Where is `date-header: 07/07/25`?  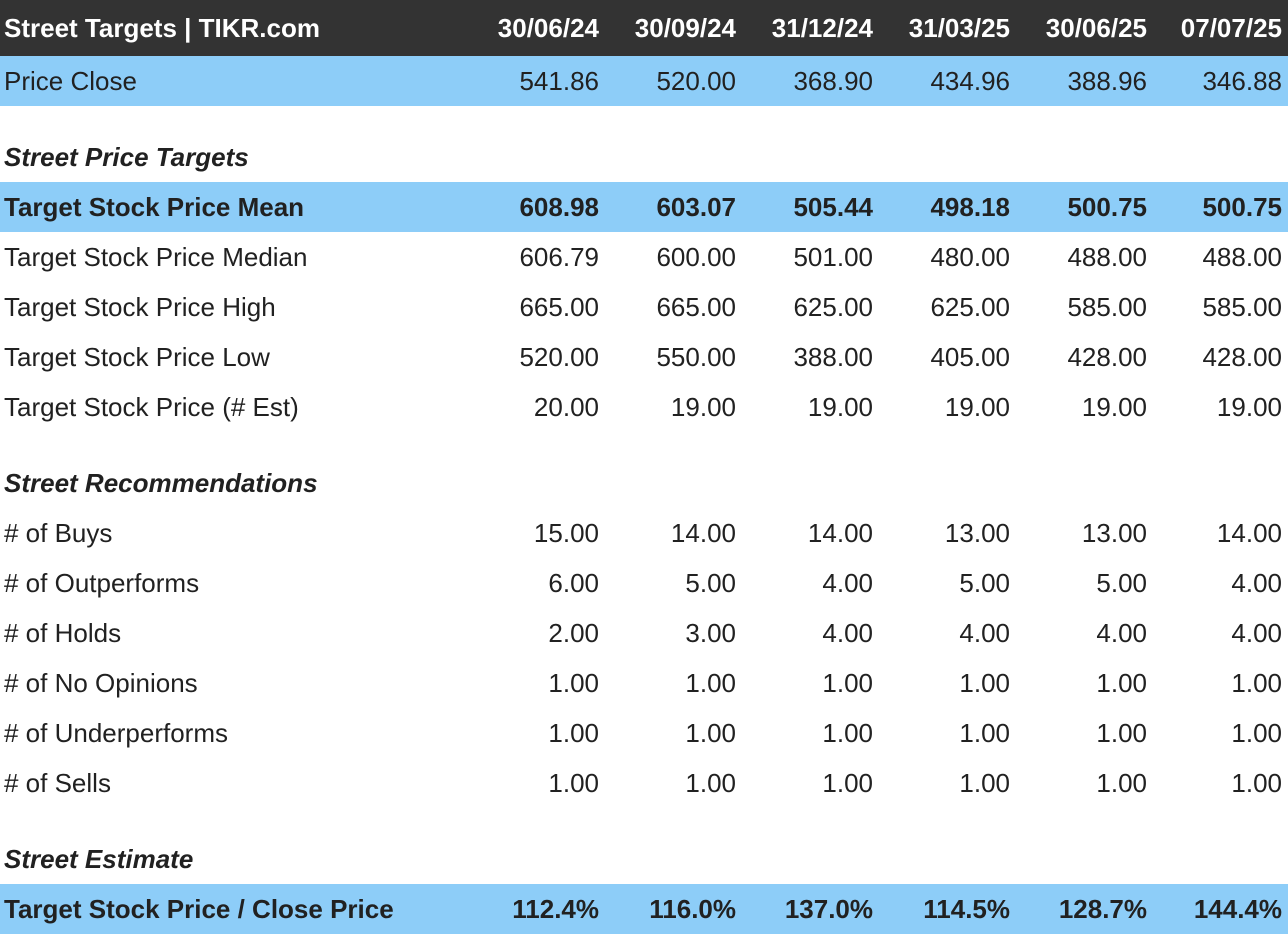
date-header: 07/07/25 is located at coordinates (1231, 27).